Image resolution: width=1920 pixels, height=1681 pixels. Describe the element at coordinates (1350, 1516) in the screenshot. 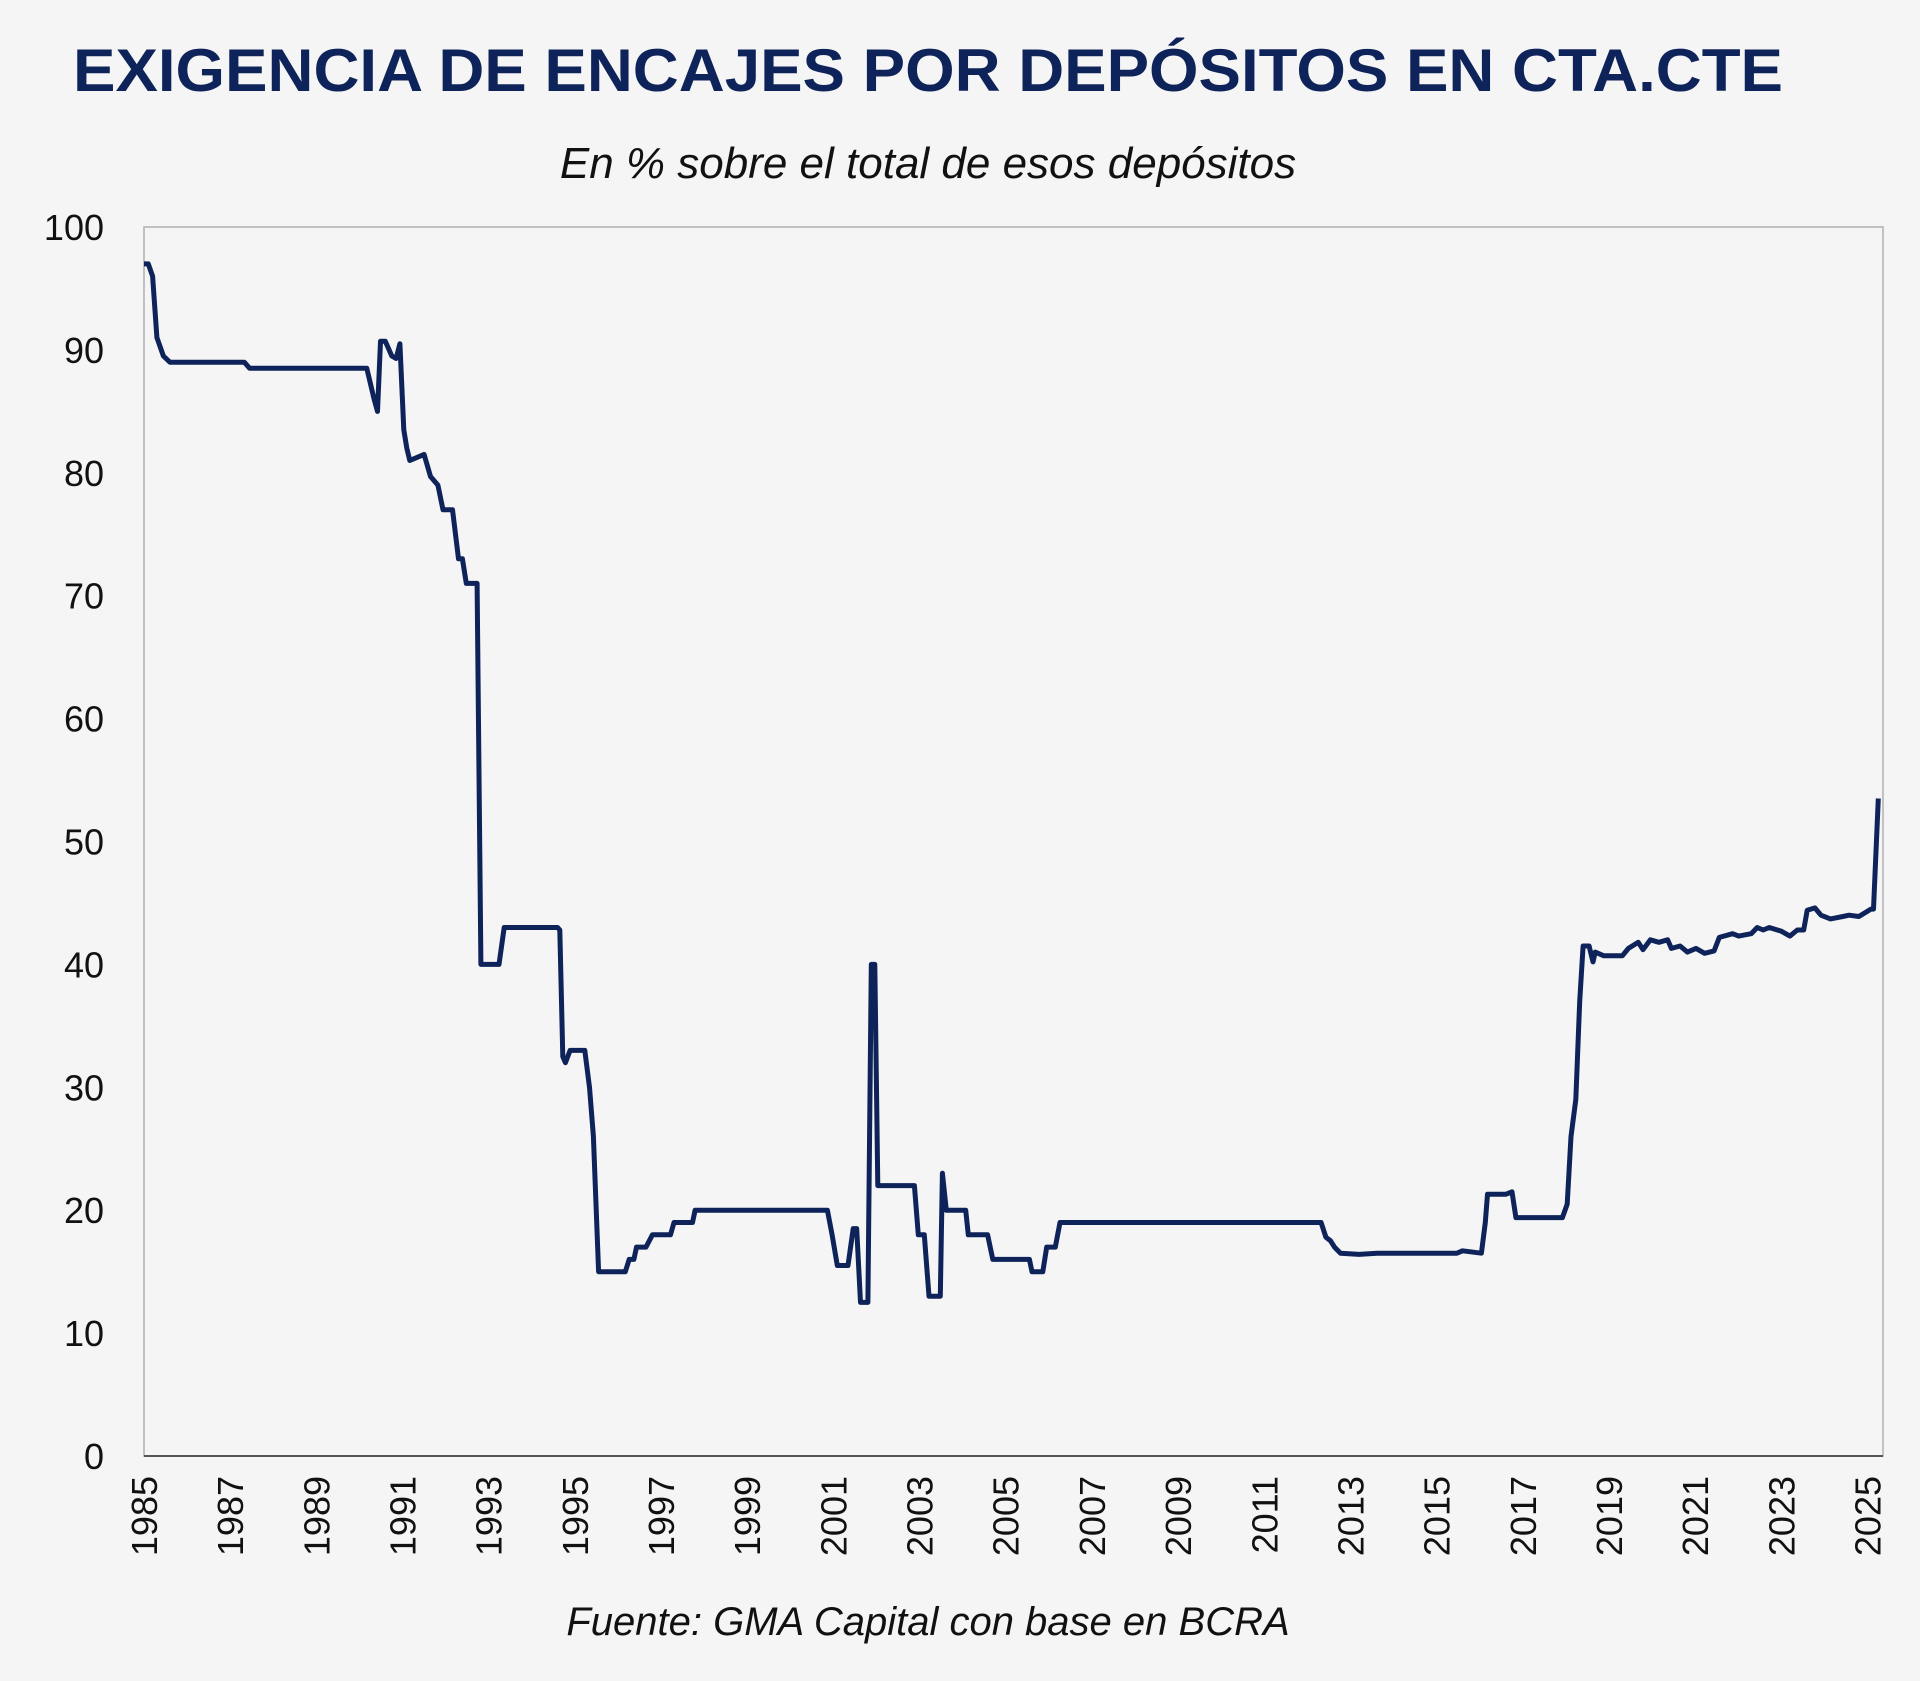

I see `x-tick-label: 2013` at that location.